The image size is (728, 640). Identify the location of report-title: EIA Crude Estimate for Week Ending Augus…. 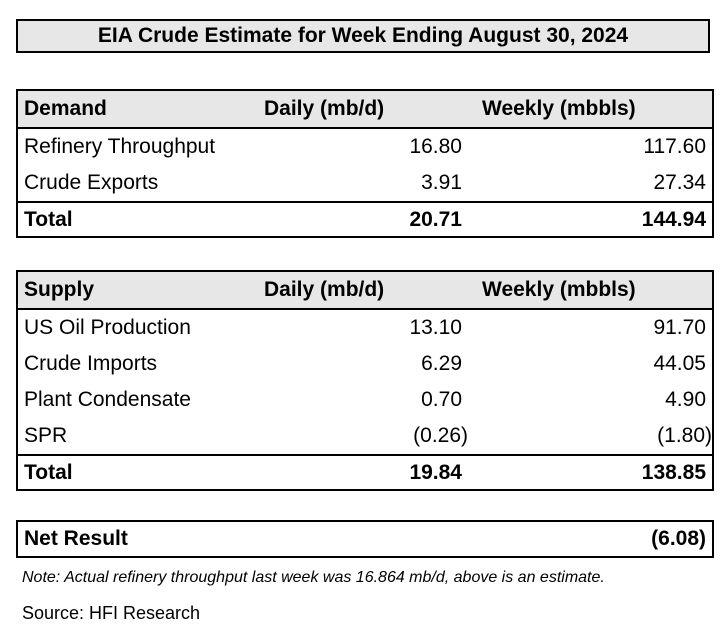
(363, 36).